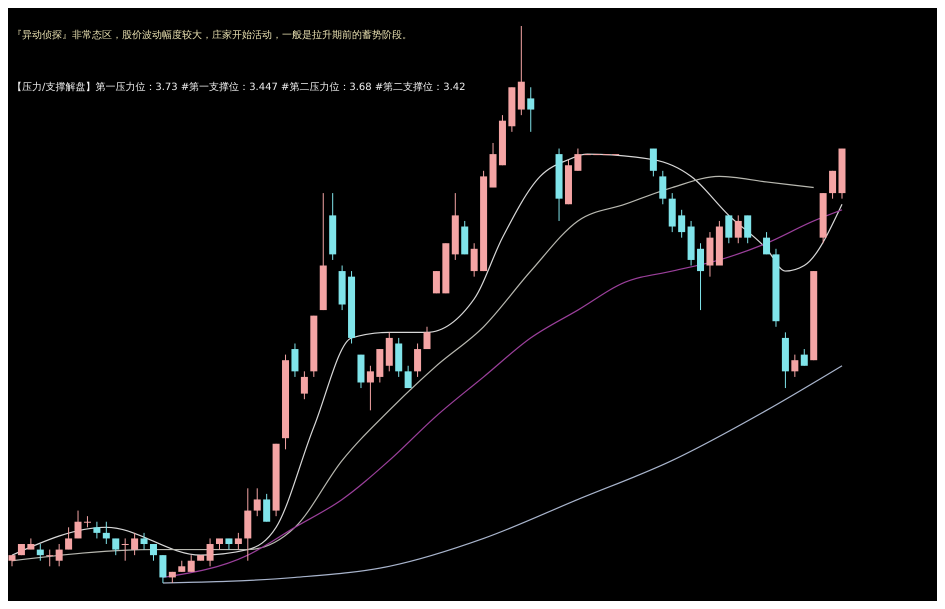  What do you see at coordinates (239, 87) in the screenshot?
I see `annotation: 【压力/支撑解盘】第一压力位：3.73 #第一支撑位：3.447 #第二压力位：3.68 #第二支撑位：3.42` at bounding box center [239, 87].